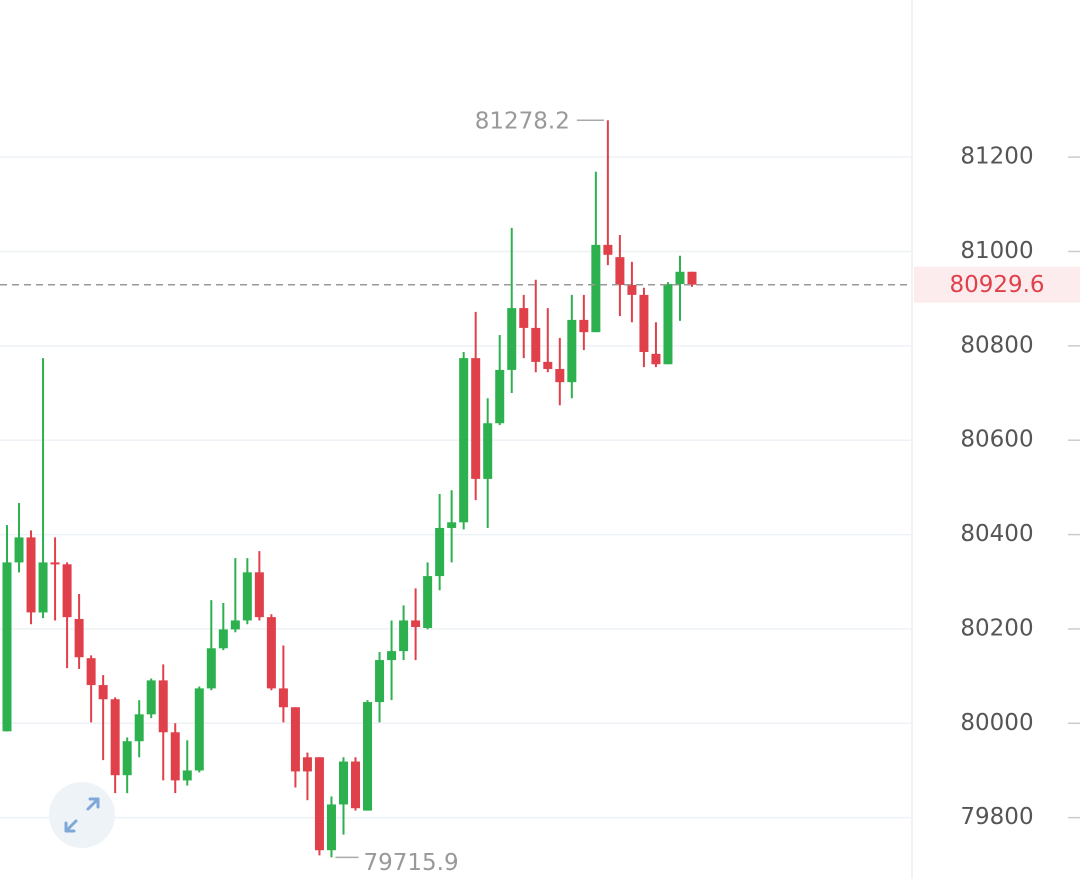  Describe the element at coordinates (996, 251) in the screenshot. I see `y-tick-label: 81000` at that location.